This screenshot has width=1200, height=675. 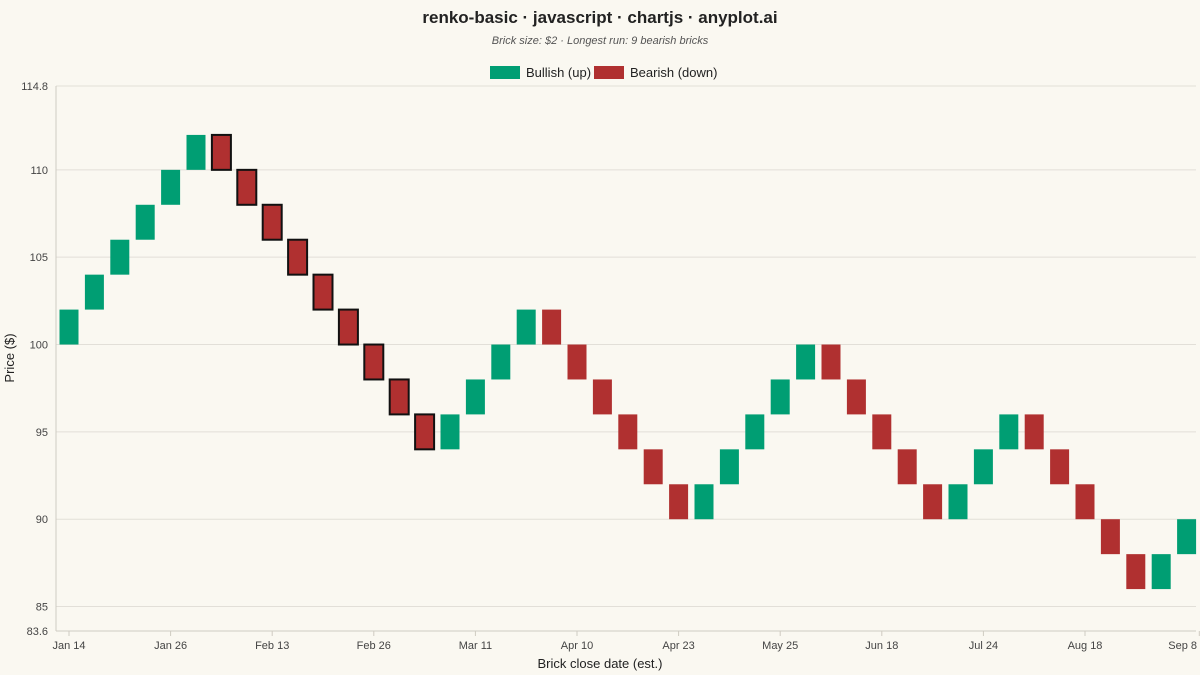 I want to click on x-tick-label: Jul 24, so click(x=983, y=646).